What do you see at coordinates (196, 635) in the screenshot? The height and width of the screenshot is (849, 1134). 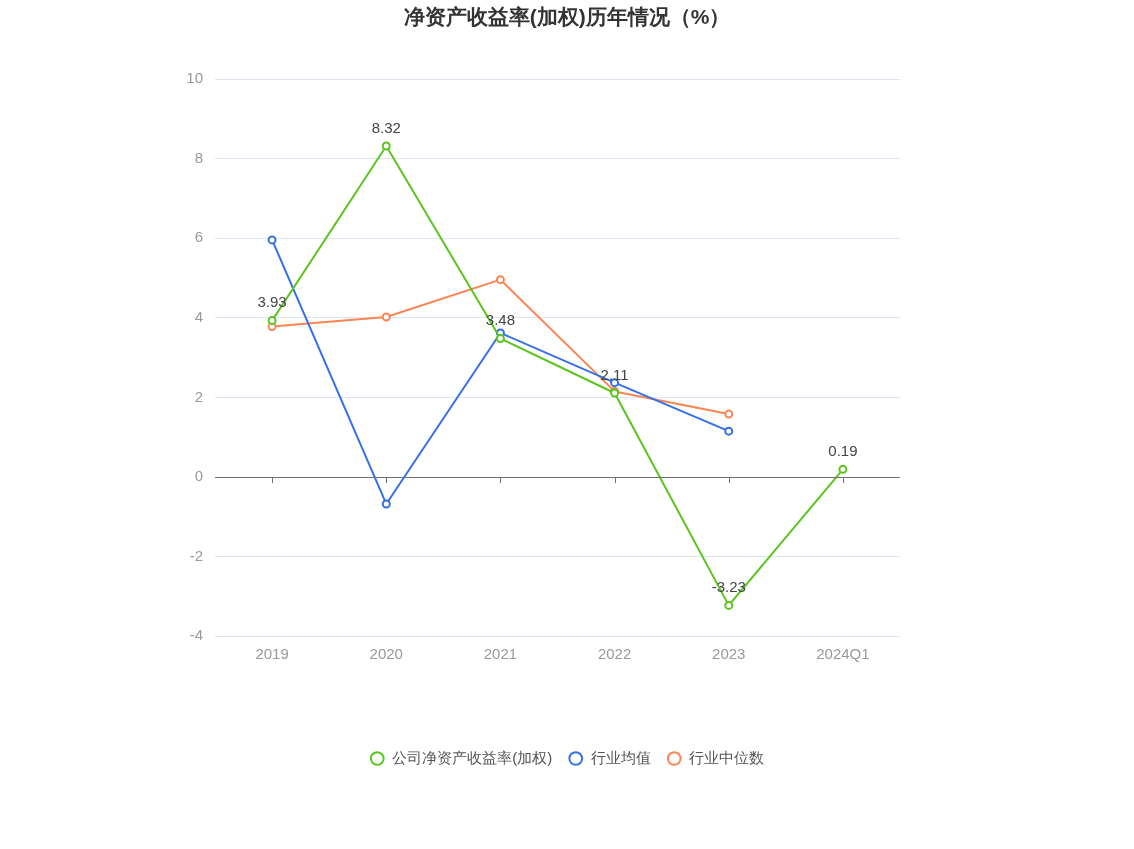 I see `y-tick-label: -4` at bounding box center [196, 635].